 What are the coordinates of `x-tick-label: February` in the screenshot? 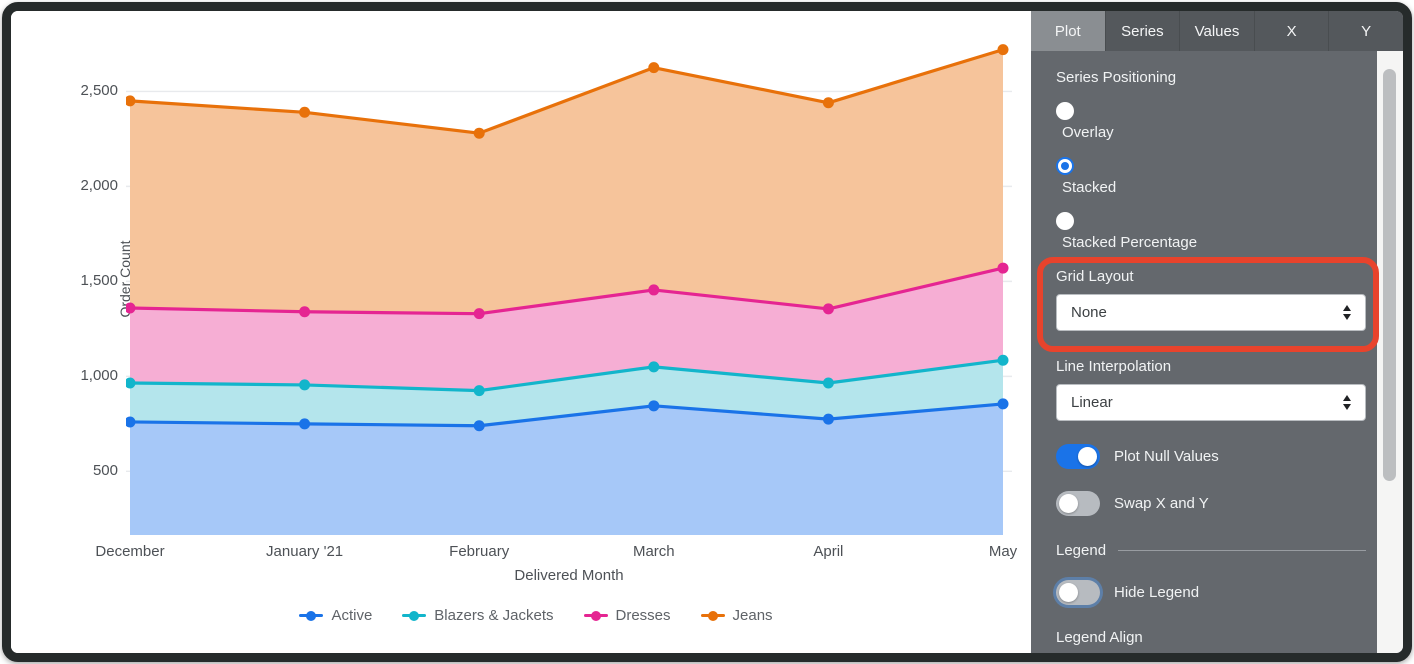 It's located at (479, 551).